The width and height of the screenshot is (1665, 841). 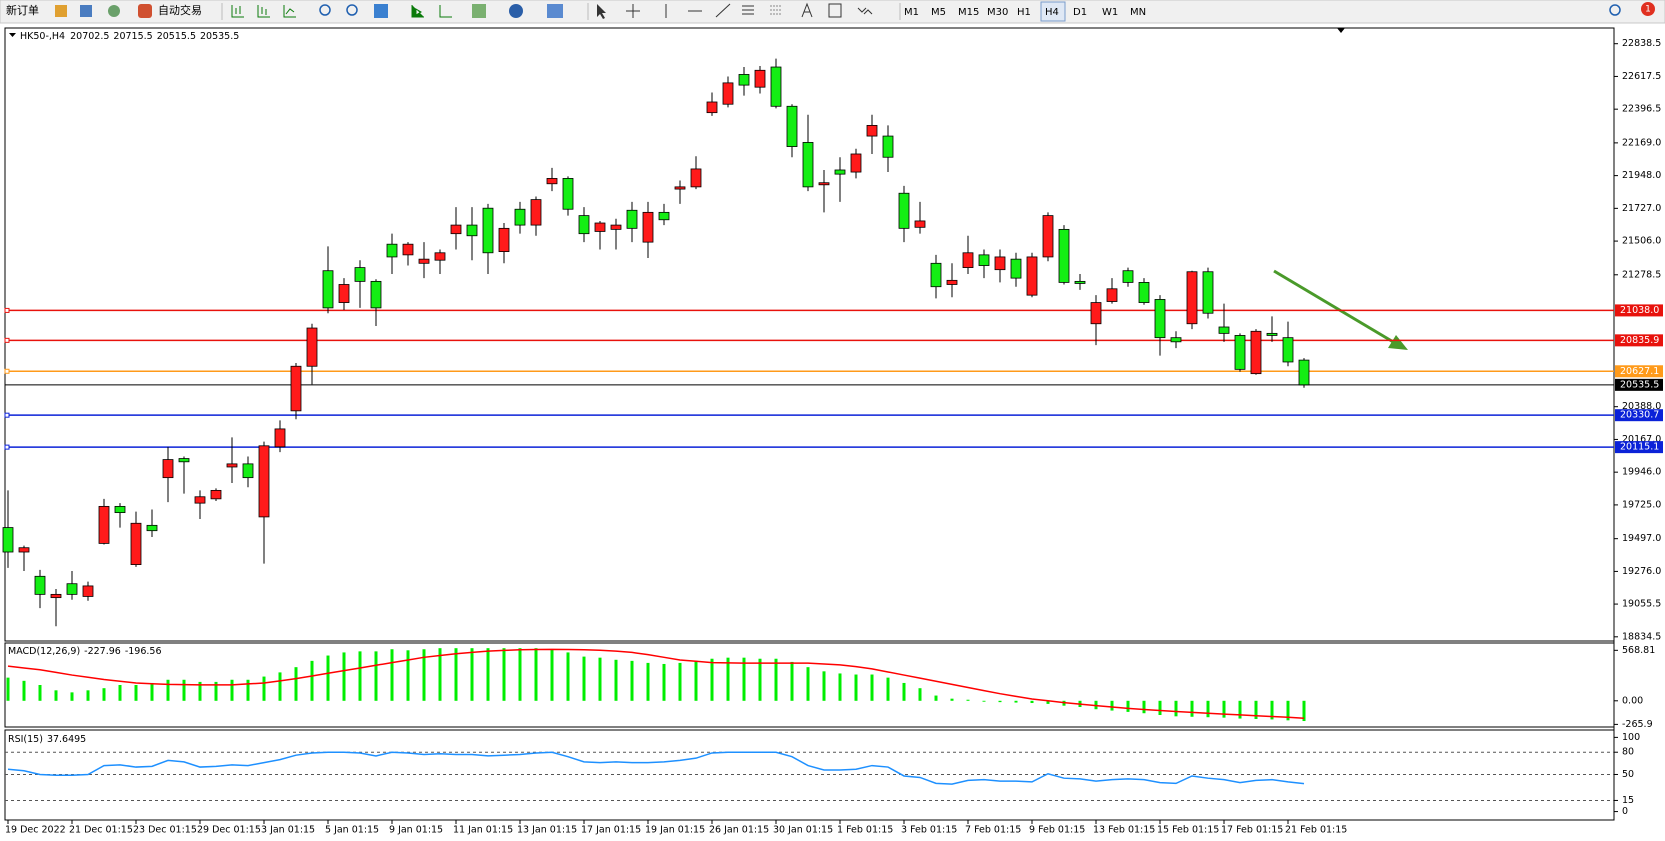 What do you see at coordinates (968, 12) in the screenshot?
I see `timeframe-button: M15` at bounding box center [968, 12].